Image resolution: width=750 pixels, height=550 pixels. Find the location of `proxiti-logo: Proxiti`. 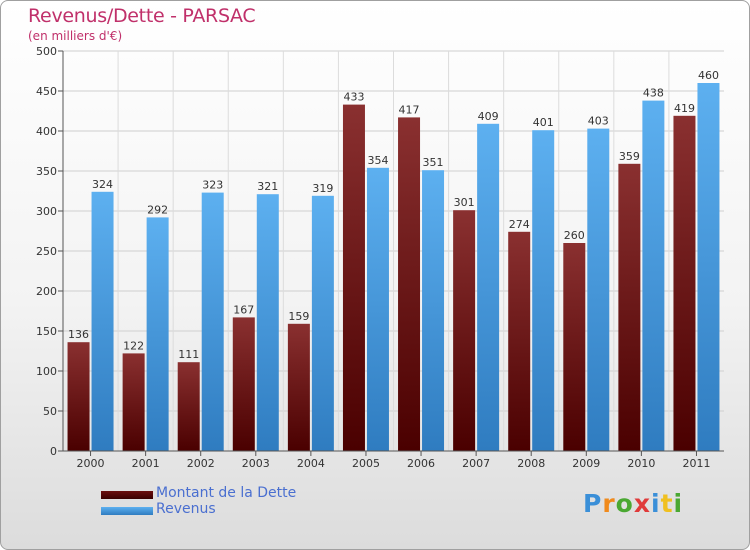

proxiti-logo: Proxiti is located at coordinates (633, 503).